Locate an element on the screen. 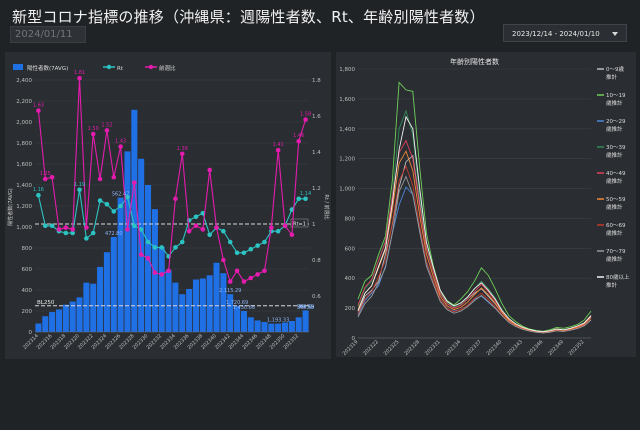  x-tick-label: 202322 is located at coordinates (371, 348).